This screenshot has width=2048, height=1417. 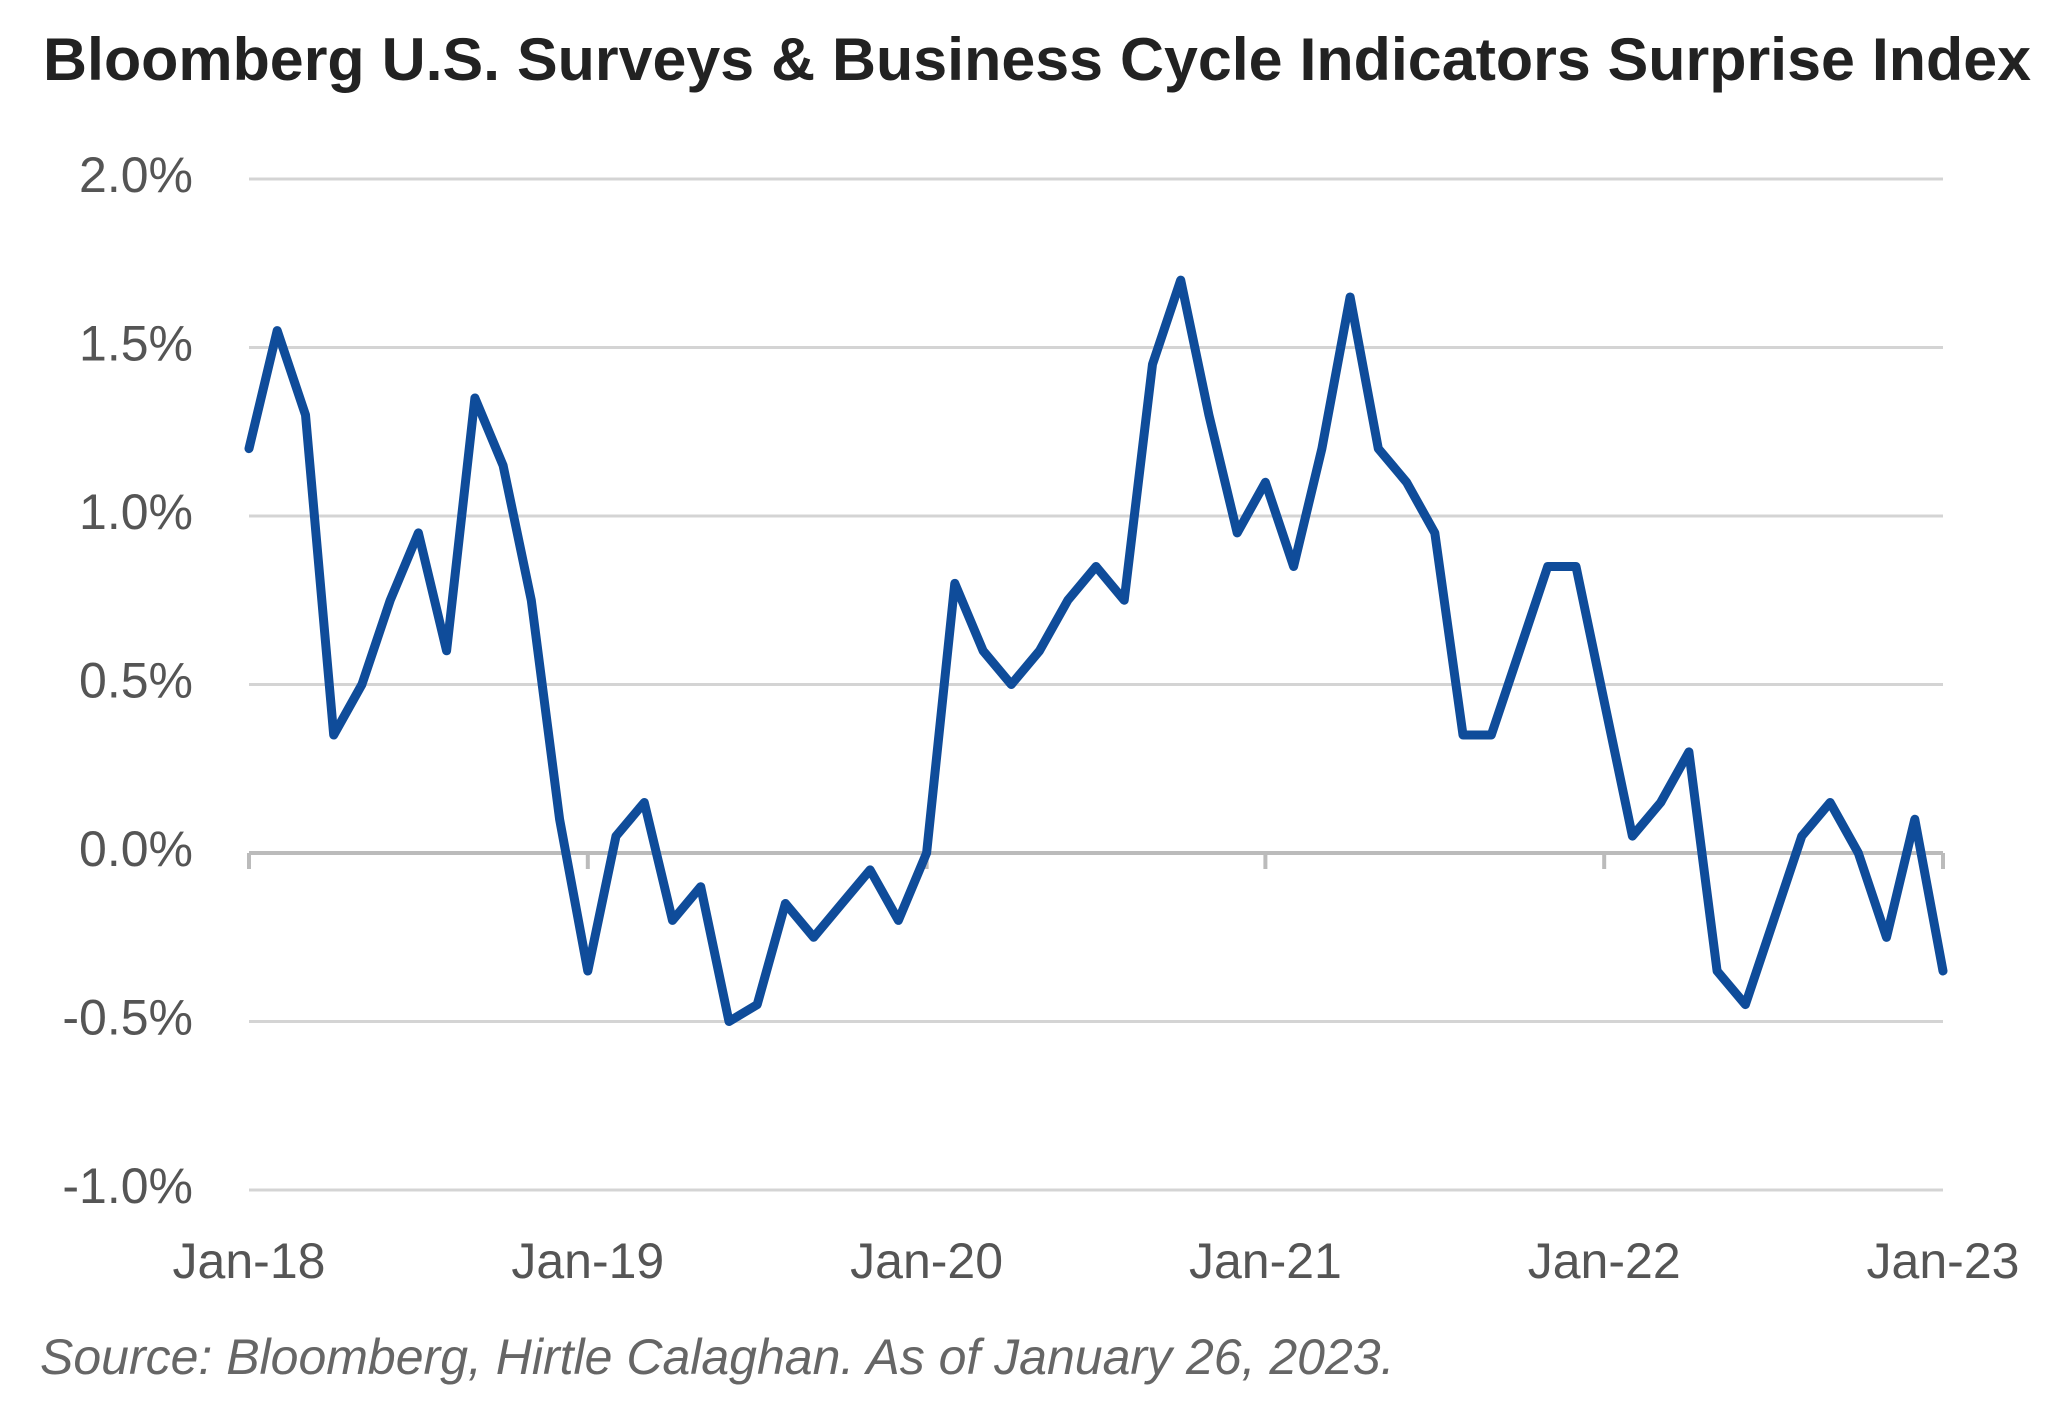 I want to click on y-tick-label: 1.5%, so click(x=136, y=344).